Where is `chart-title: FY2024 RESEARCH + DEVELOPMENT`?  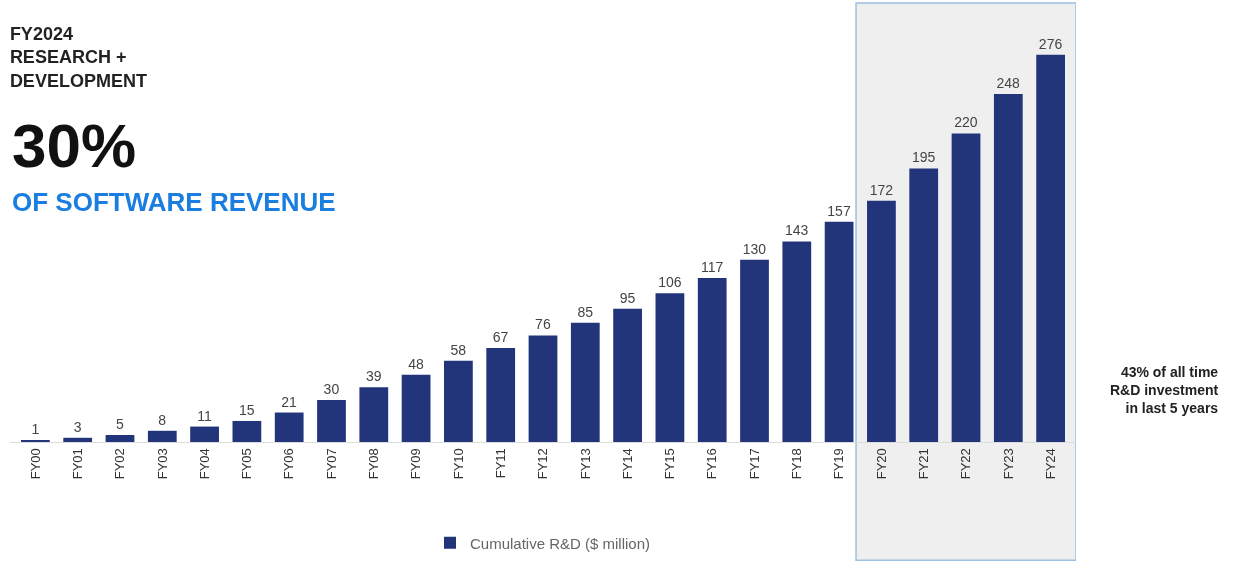
chart-title: FY2024 RESEARCH + DEVELOPMENT is located at coordinates (78, 57).